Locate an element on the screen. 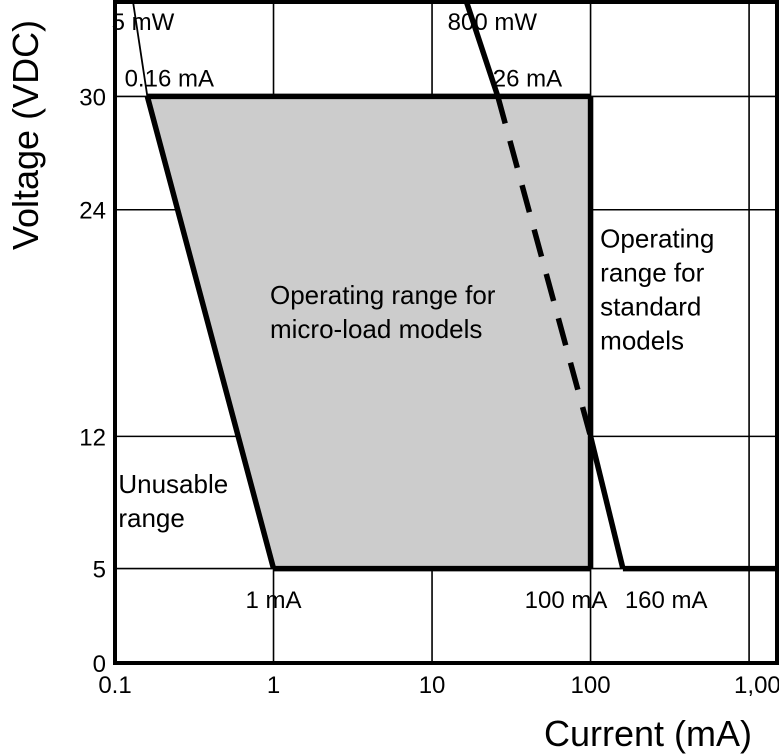  line-1-micro-load-boundary is located at coordinates (210, 332).